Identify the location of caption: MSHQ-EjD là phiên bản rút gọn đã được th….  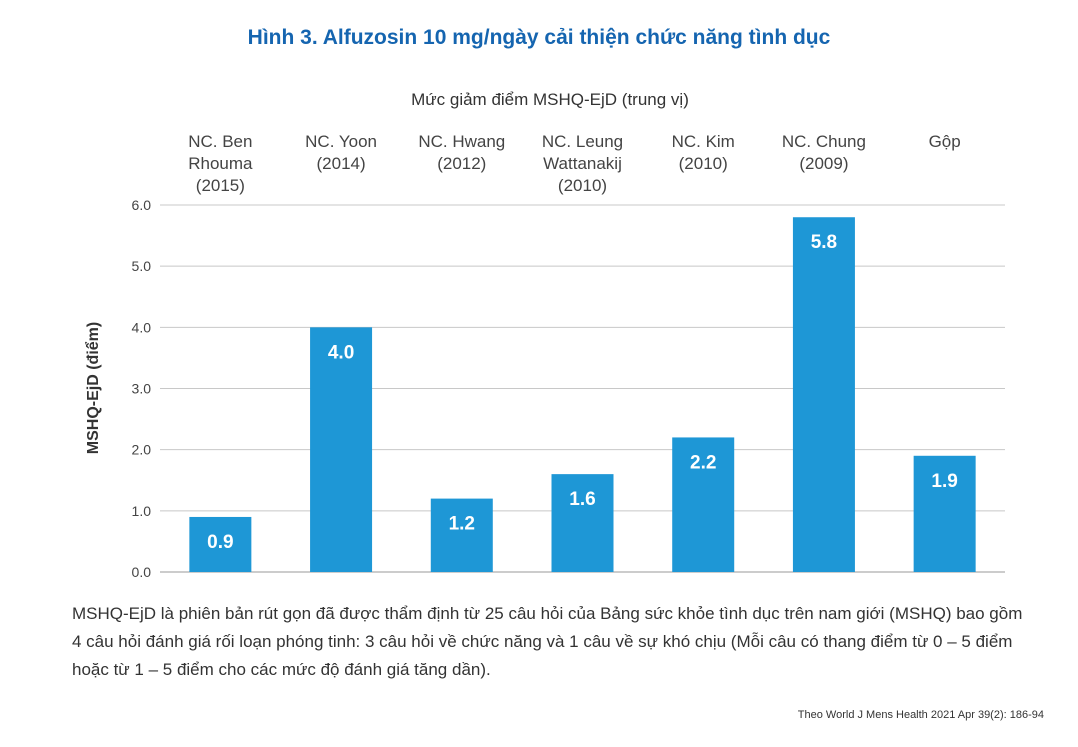
(547, 641).